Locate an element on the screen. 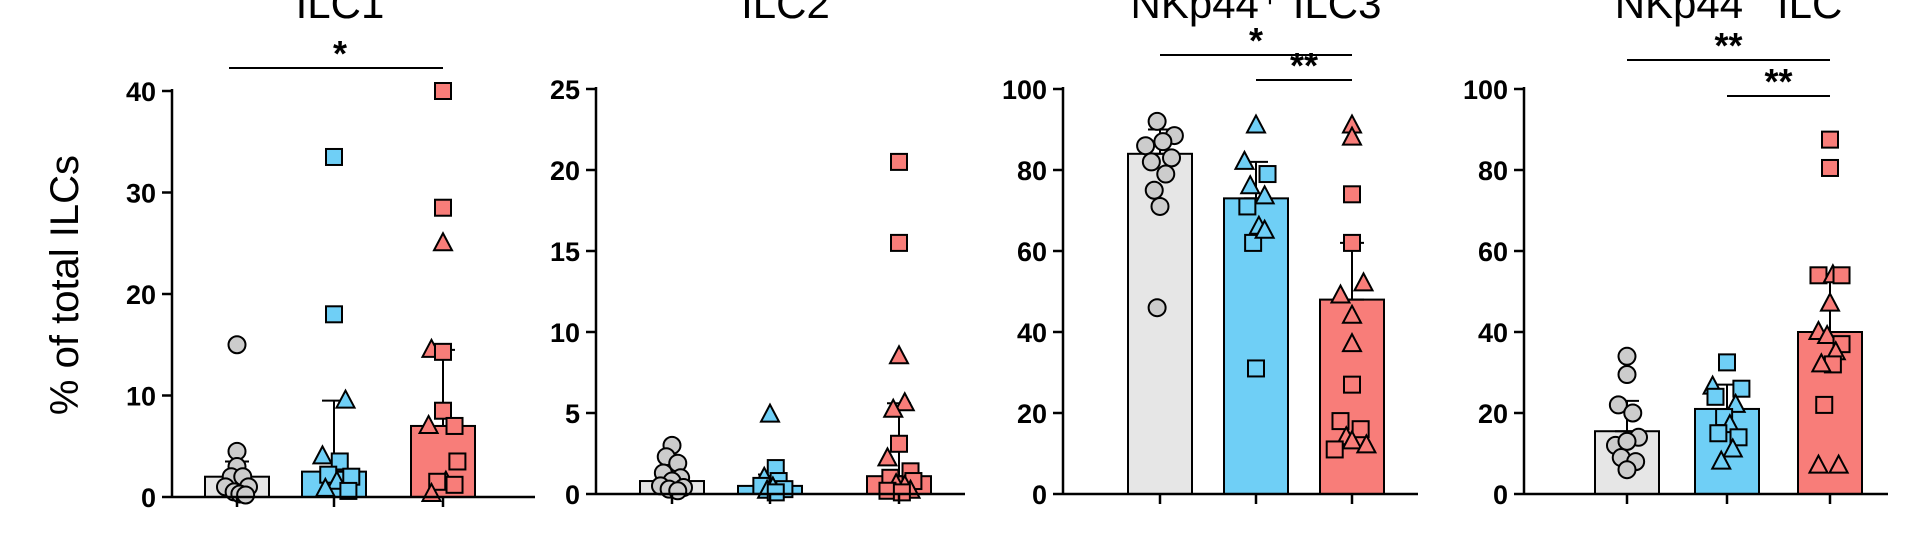  y-tick-label: 5 is located at coordinates (572, 414).